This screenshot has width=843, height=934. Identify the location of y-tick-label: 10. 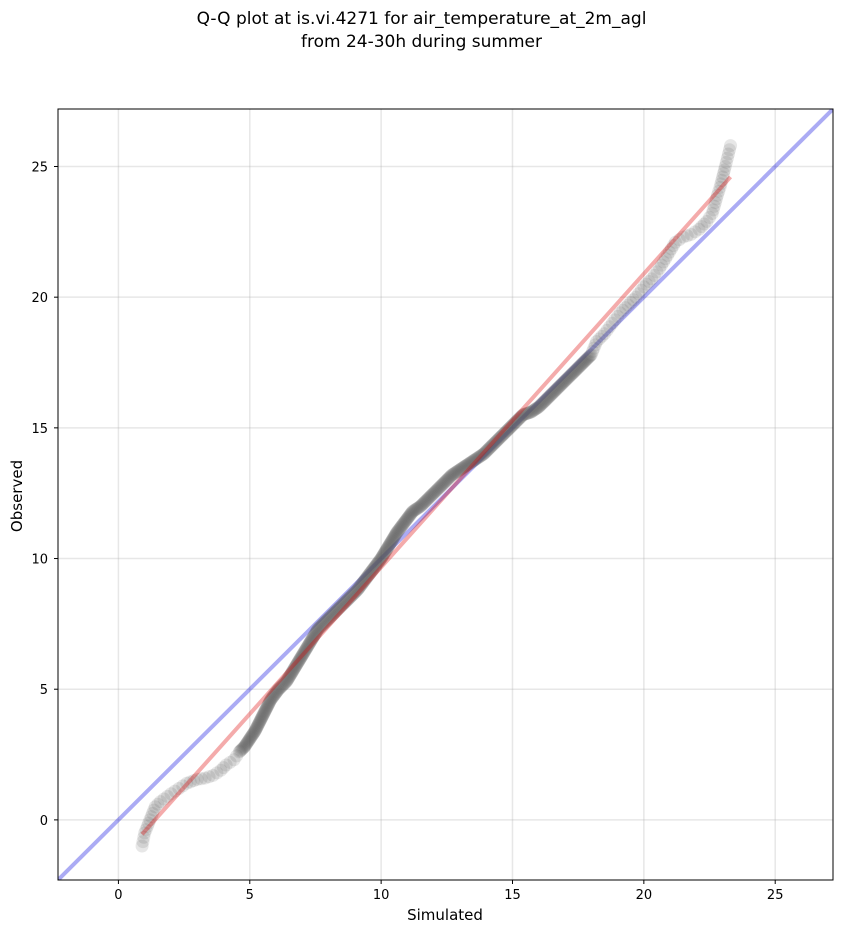
(39, 560).